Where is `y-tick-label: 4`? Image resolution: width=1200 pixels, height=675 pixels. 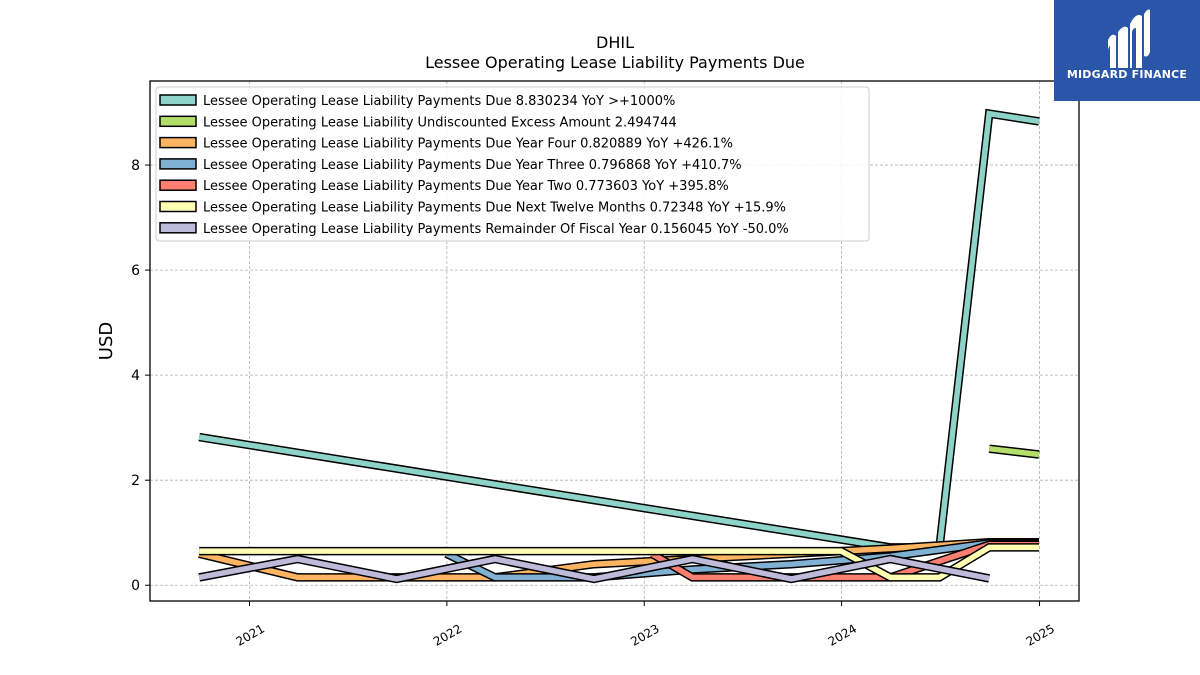
y-tick-label: 4 is located at coordinates (135, 376).